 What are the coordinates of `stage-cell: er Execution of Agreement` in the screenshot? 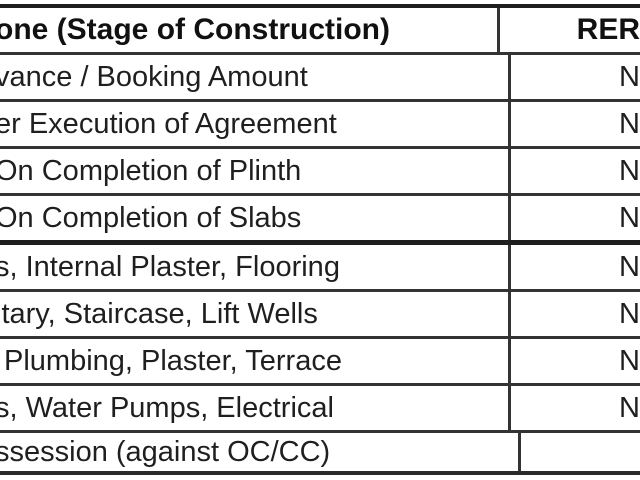 It's located at (256, 124).